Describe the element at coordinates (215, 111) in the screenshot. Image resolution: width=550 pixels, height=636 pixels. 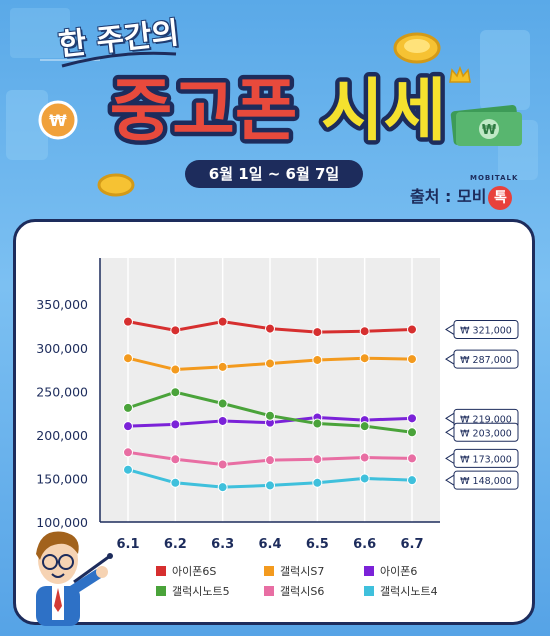
I see `main-title-part-1: 중고폰` at that location.